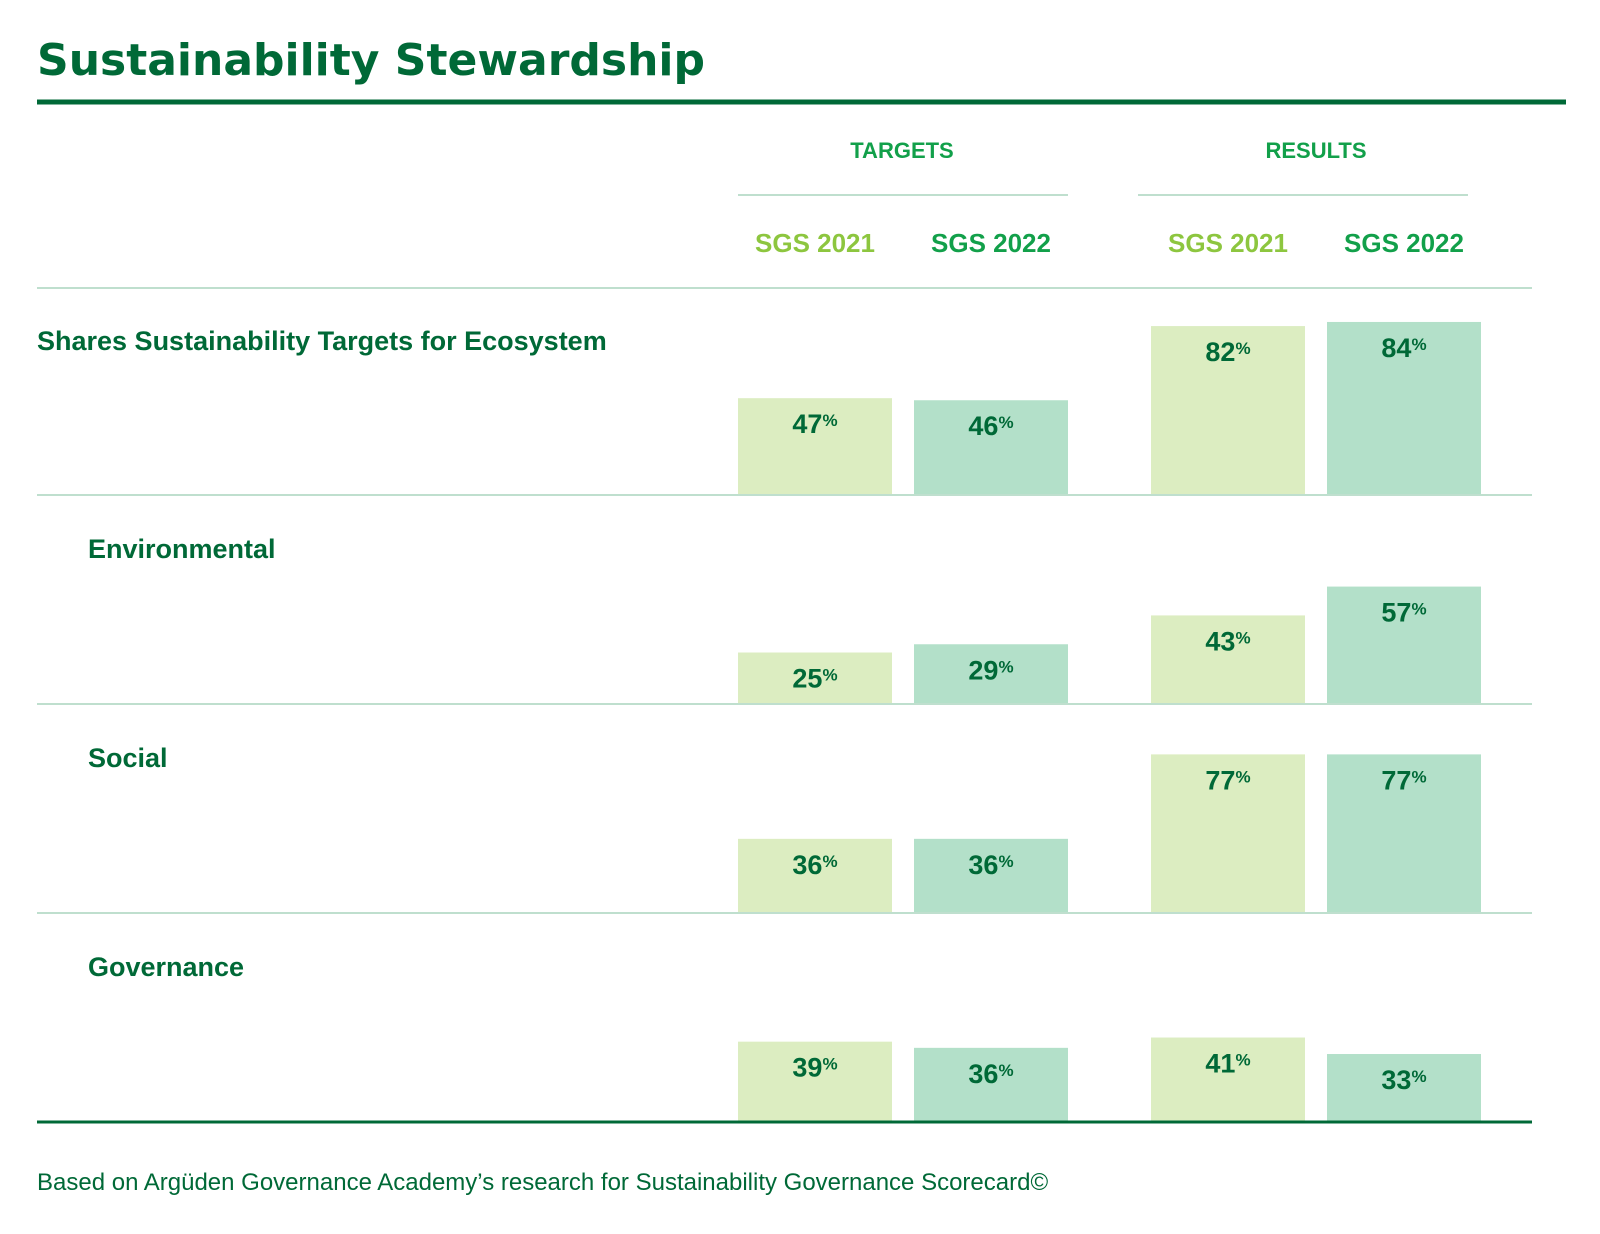 This screenshot has height=1234, width=1600. I want to click on row-label: Social, so click(128, 758).